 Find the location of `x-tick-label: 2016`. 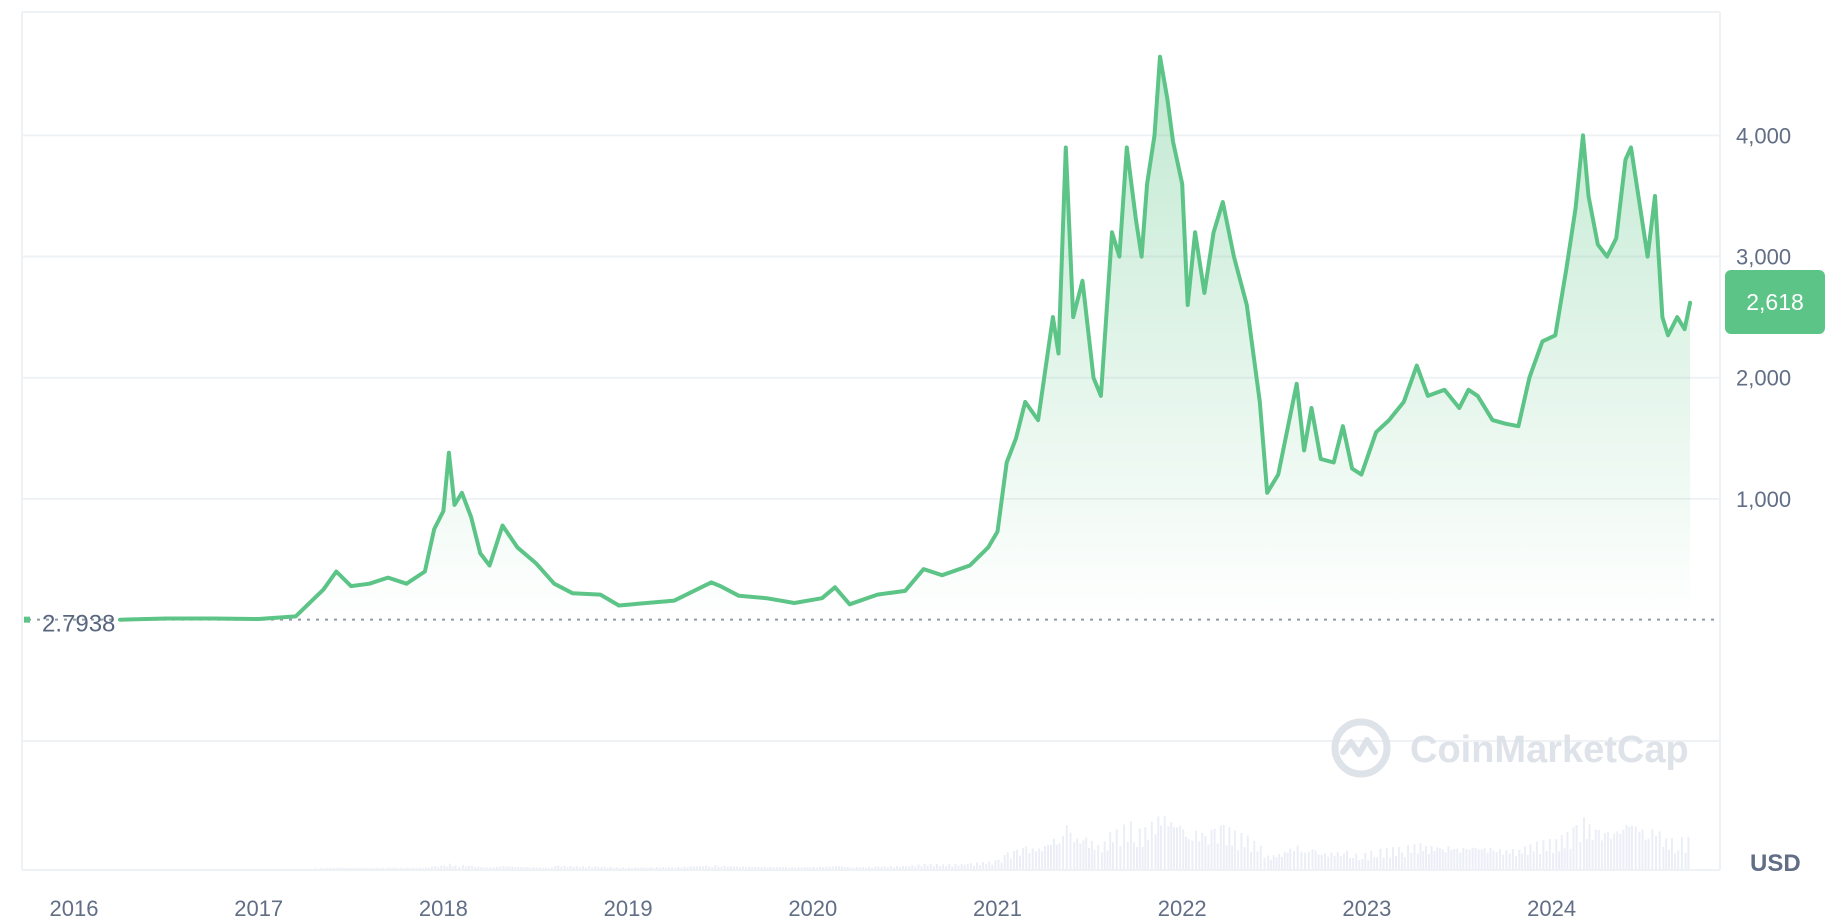

x-tick-label: 2016 is located at coordinates (74, 908).